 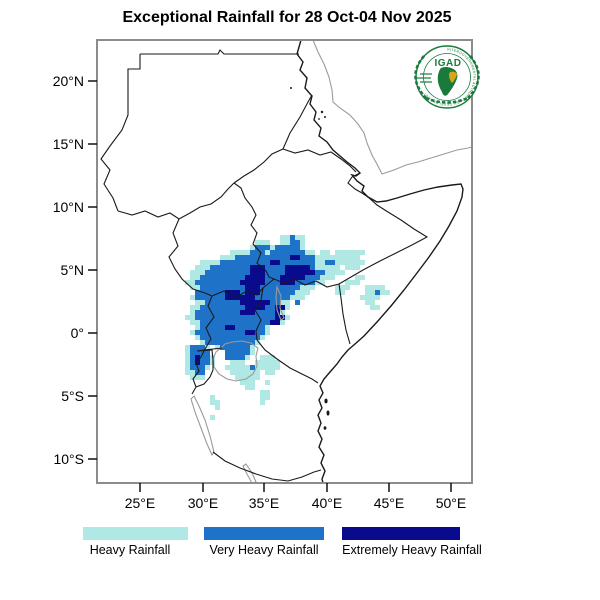 I want to click on lat-tick-label: 10°N, so click(x=68, y=207).